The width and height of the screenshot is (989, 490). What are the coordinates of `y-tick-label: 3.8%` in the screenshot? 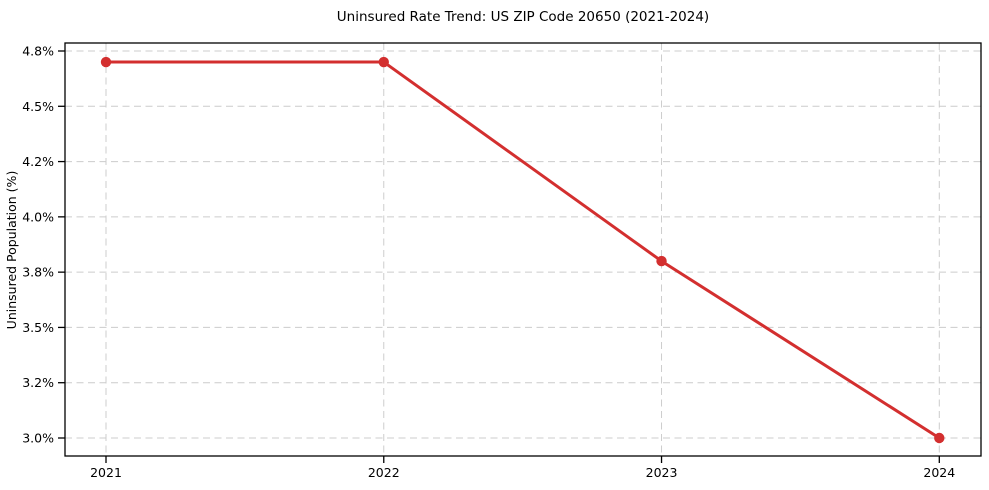 It's located at (38, 272).